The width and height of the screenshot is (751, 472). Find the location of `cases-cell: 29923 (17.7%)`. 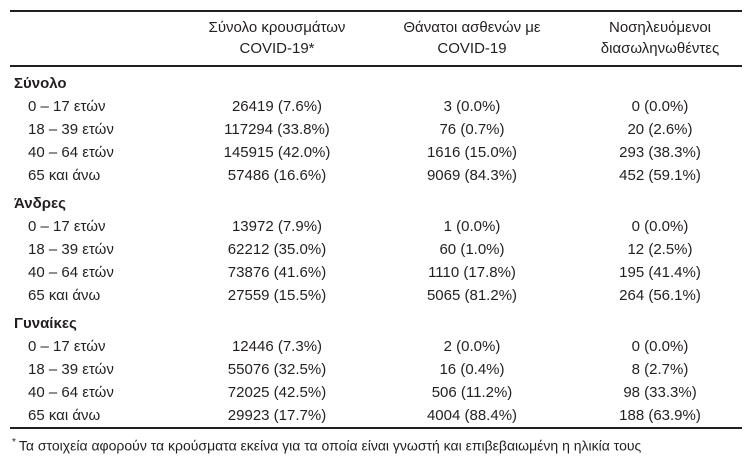

cases-cell: 29923 (17.7%) is located at coordinates (277, 415).